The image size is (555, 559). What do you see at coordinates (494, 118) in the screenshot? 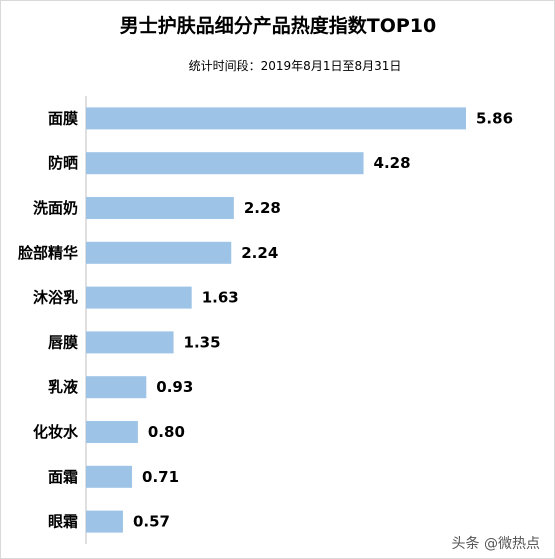
I see `data-label: 5.86` at bounding box center [494, 118].